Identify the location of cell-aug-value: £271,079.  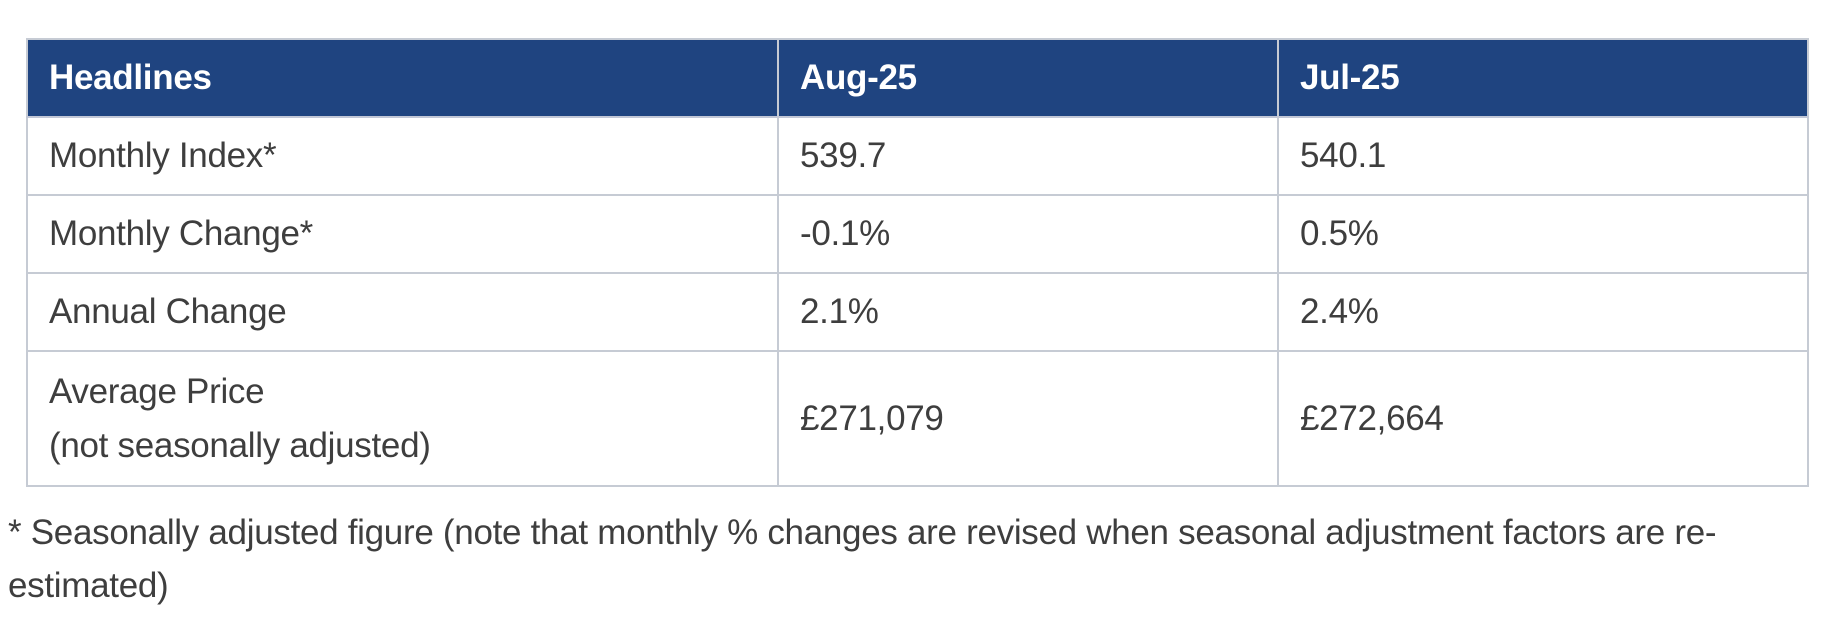
(1028, 418).